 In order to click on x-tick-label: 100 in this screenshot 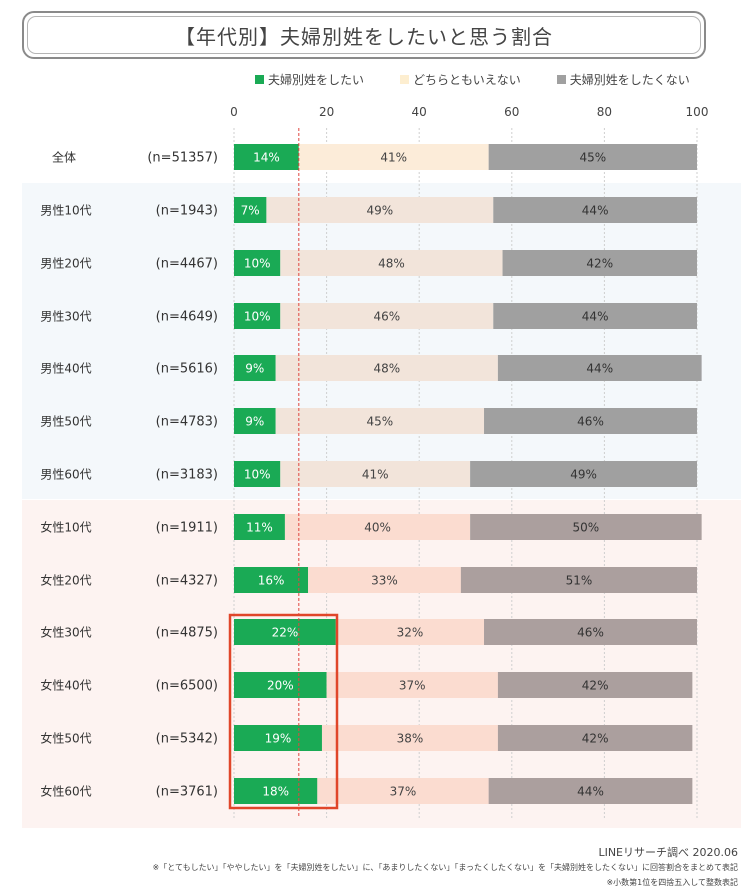, I will do `click(697, 112)`.